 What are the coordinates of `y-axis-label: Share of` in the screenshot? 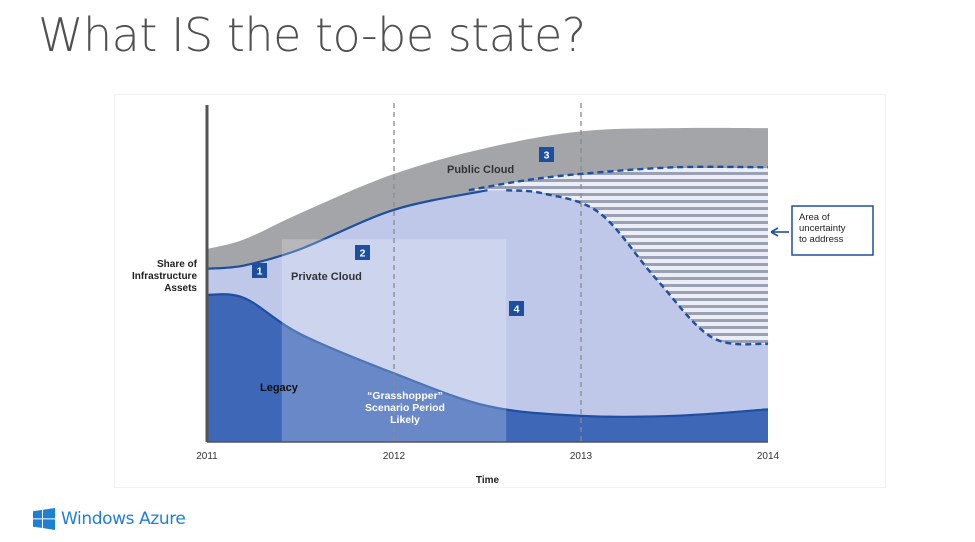 It's located at (177, 264).